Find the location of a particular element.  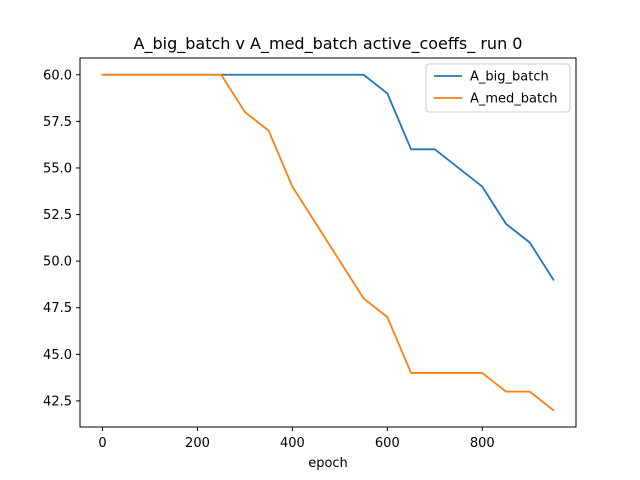

x-tick-label: 200 is located at coordinates (197, 443).